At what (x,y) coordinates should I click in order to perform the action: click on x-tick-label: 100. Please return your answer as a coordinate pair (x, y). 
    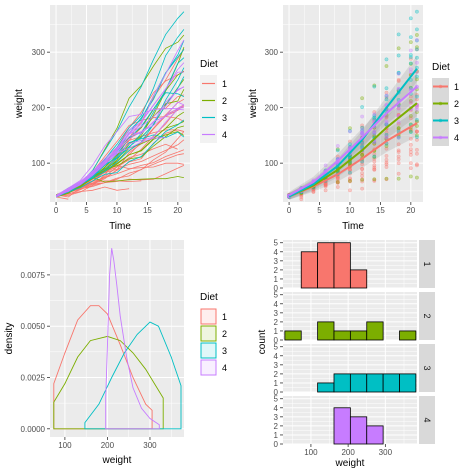
    Looking at the image, I should click on (65, 445).